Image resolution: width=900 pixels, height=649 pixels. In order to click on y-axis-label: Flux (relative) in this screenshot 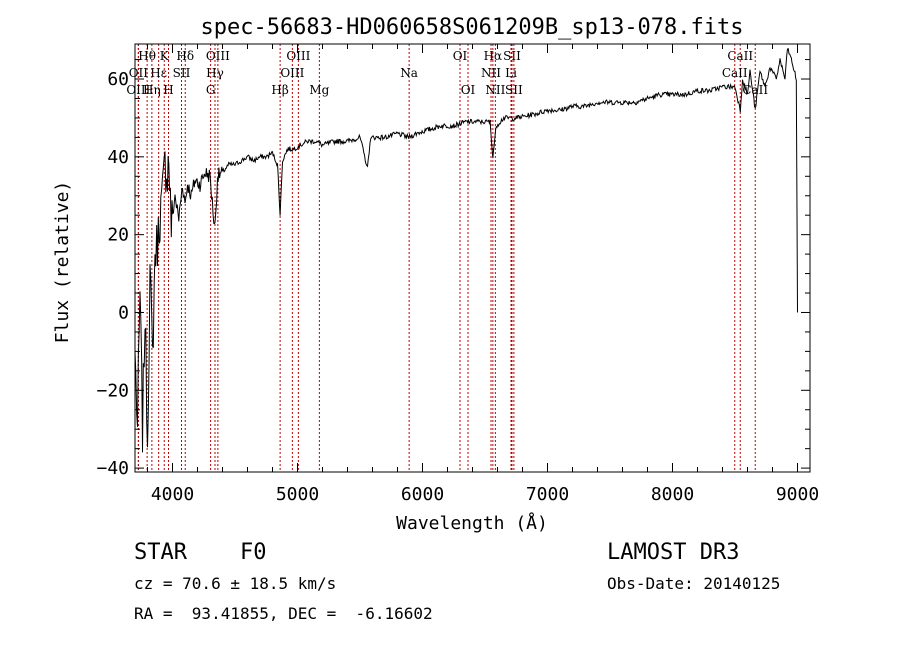, I will do `click(62, 262)`.